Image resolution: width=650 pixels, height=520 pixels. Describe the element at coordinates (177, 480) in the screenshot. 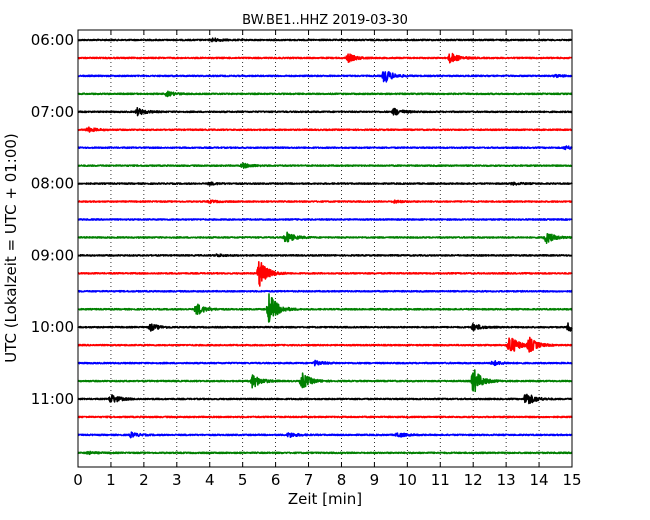

I see `x-tick-label: 3` at that location.